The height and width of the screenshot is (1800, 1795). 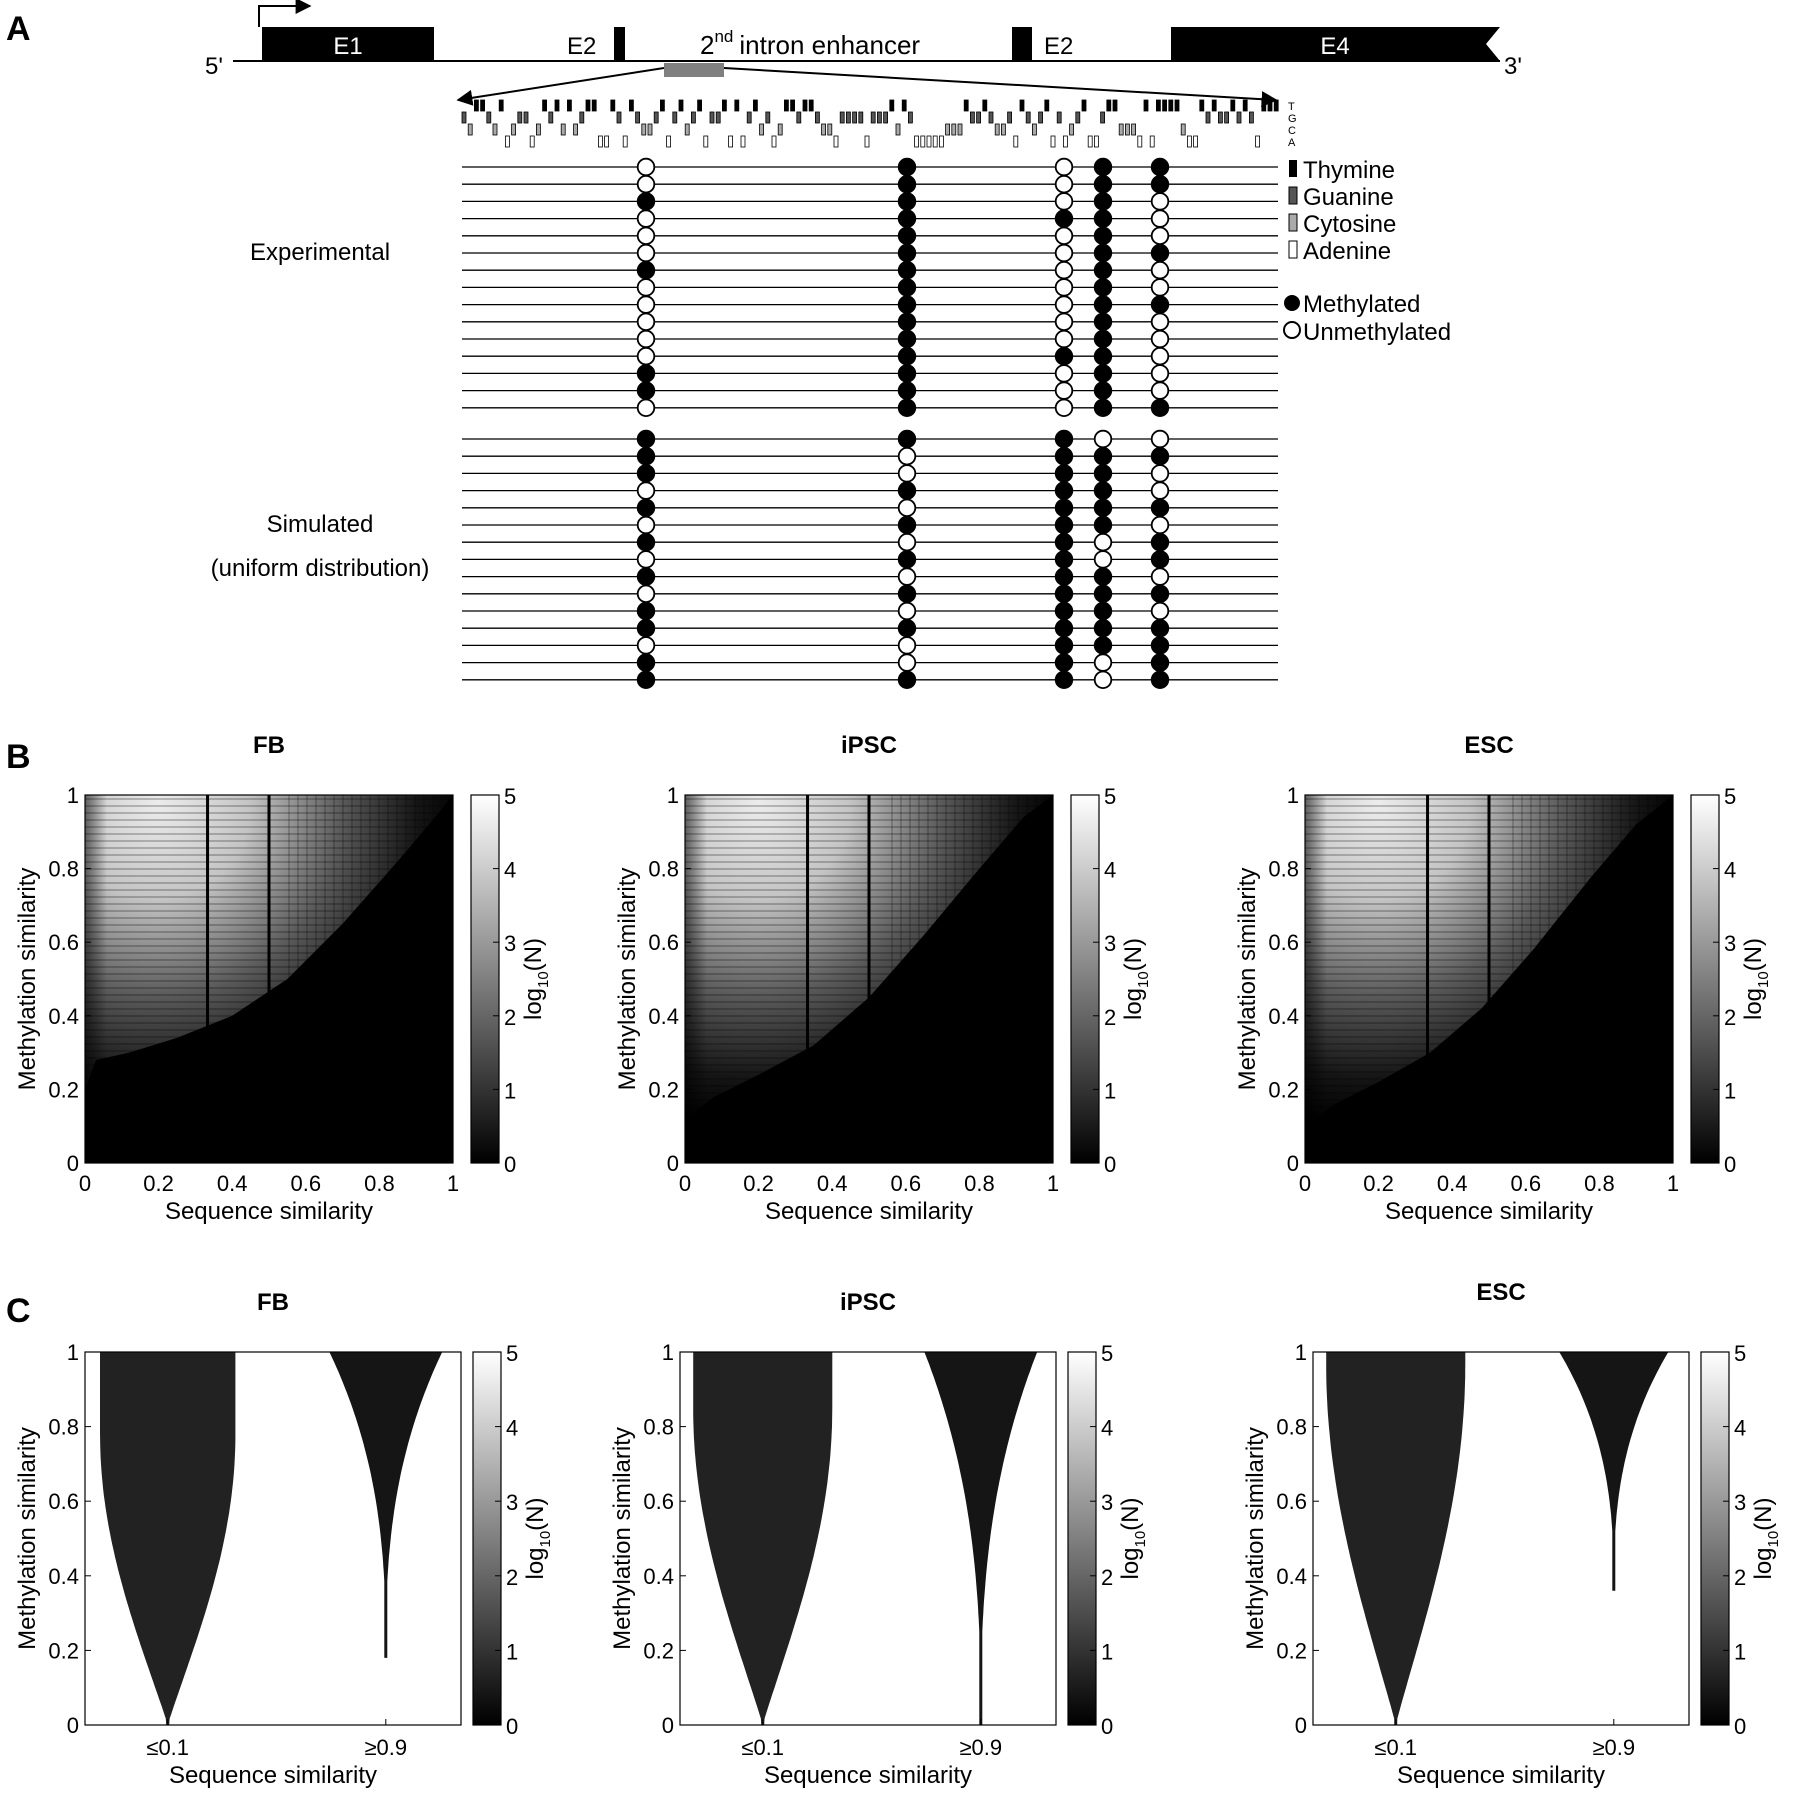 What do you see at coordinates (1377, 332) in the screenshot?
I see `legend-unmethylated-label: Unmethylated` at bounding box center [1377, 332].